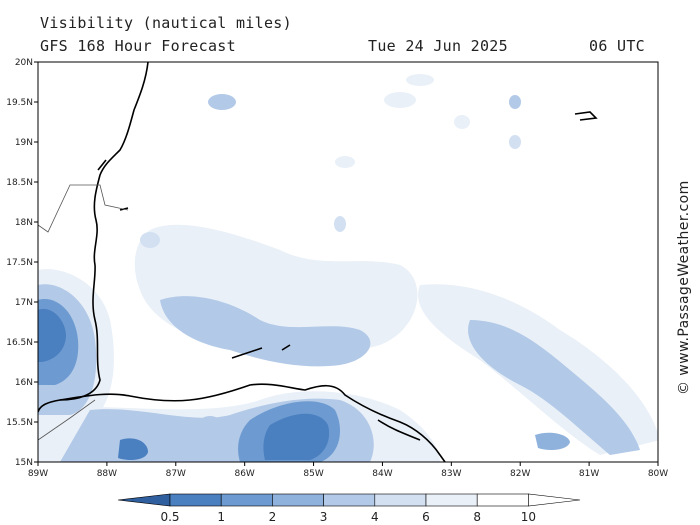 The image size is (700, 525). Describe the element at coordinates (617, 46) in the screenshot. I see `forecast-time: 06 UTC` at that location.